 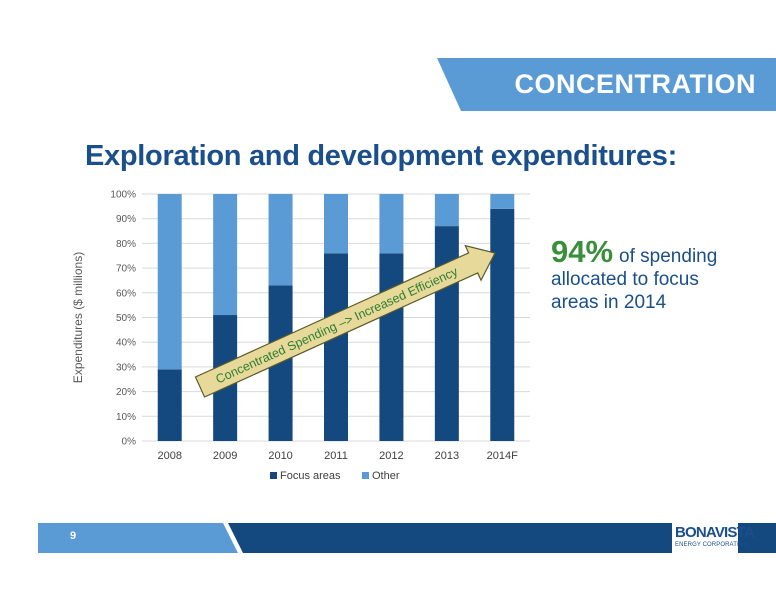 What do you see at coordinates (225, 255) in the screenshot?
I see `bar-other-2009` at bounding box center [225, 255].